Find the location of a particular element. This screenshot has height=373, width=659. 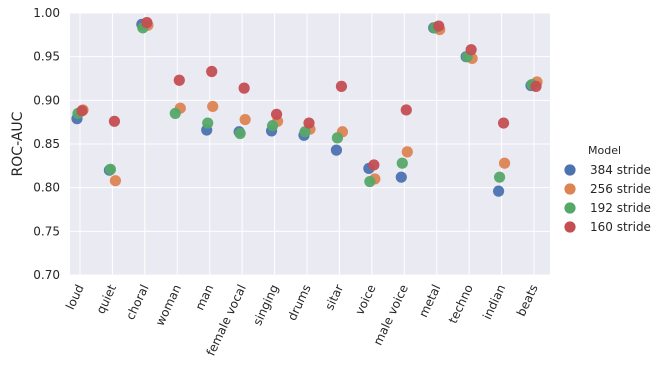

point-160-stride-singing is located at coordinates (276, 114).